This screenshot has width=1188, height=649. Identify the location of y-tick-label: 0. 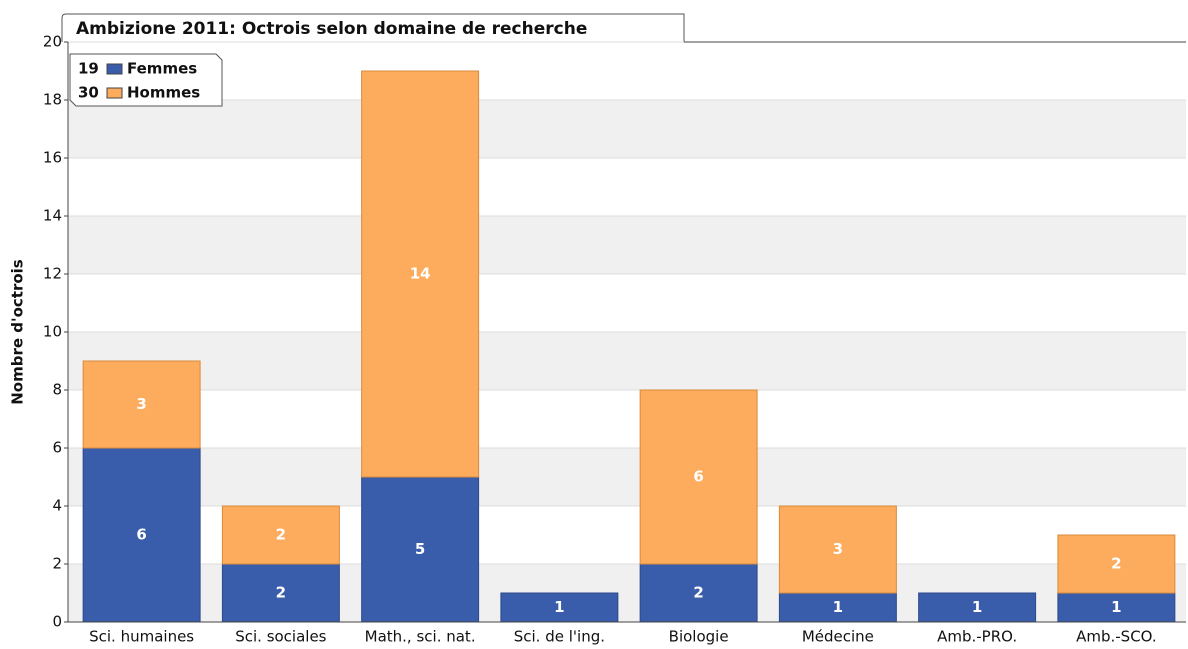
(57, 622).